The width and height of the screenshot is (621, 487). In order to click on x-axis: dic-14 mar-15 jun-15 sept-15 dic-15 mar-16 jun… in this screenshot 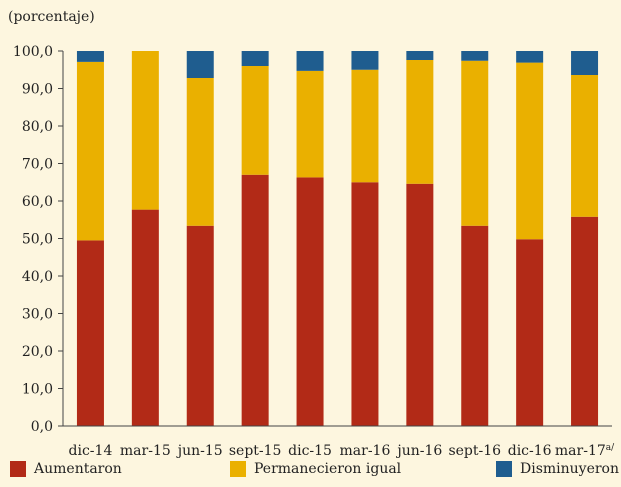, I will do `click(339, 442)`.